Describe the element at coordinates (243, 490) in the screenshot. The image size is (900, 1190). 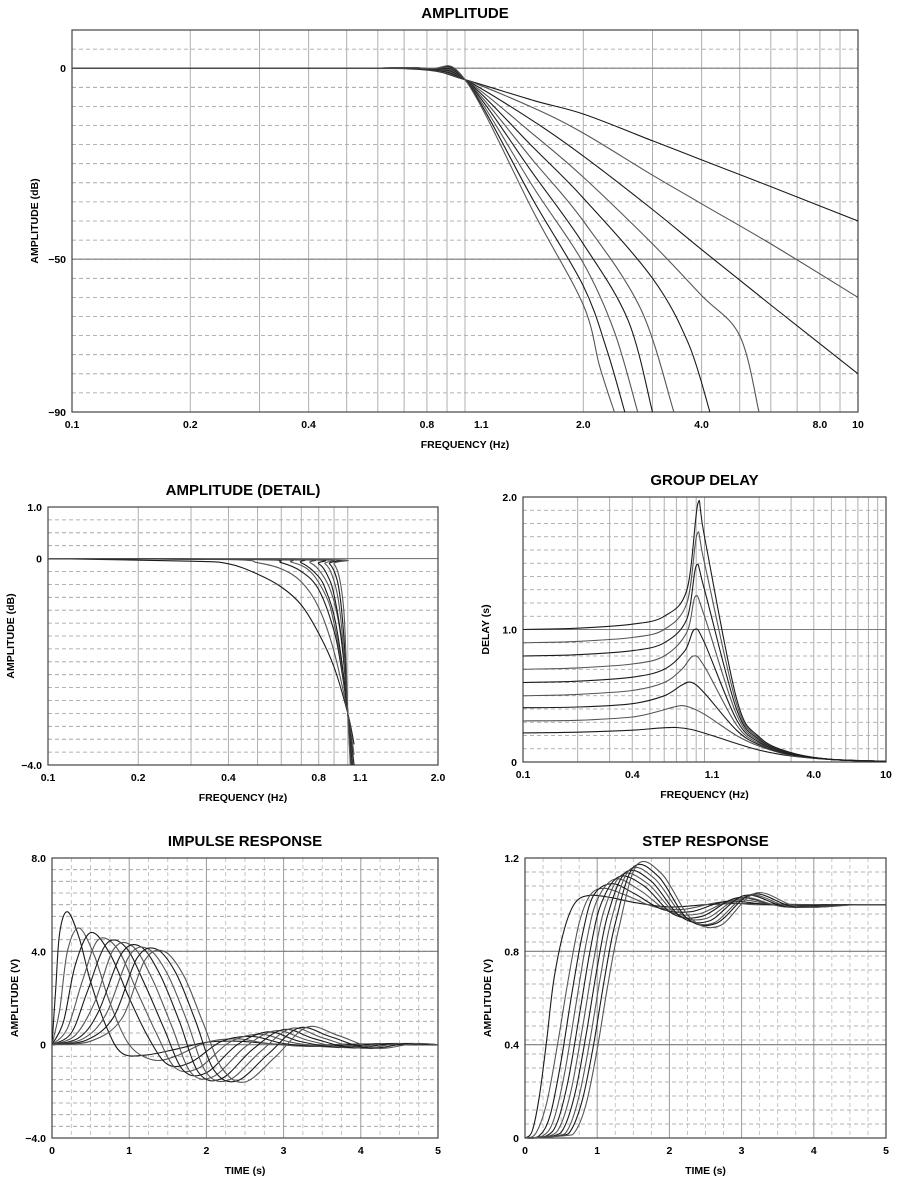
I see `chart-title: AMPLITUDE (DETAIL)` at that location.